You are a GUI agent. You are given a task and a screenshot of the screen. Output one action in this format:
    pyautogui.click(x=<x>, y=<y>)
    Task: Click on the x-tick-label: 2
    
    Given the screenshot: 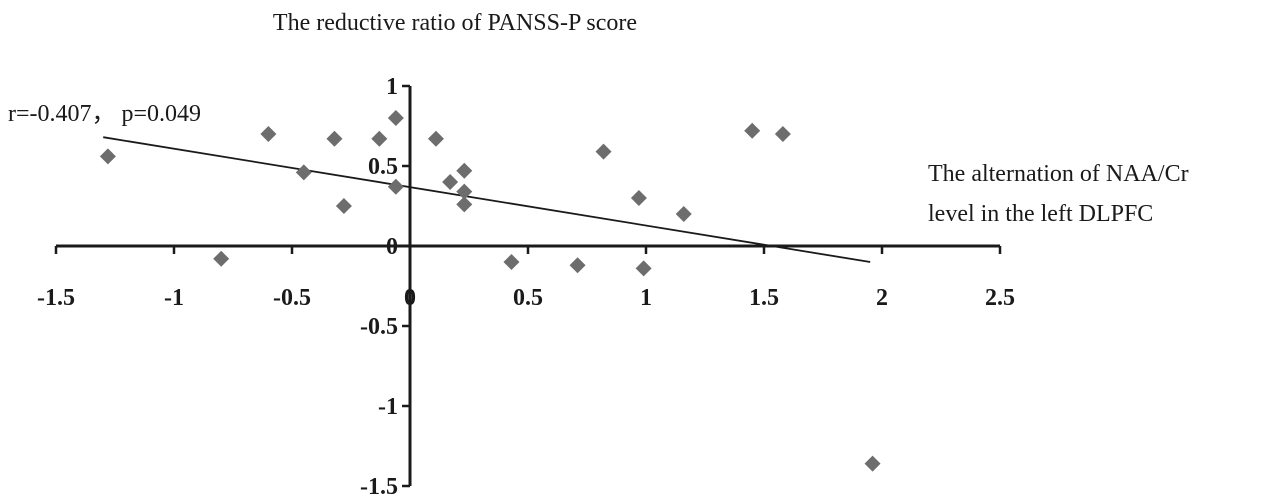 What is the action you would take?
    pyautogui.click(x=882, y=298)
    